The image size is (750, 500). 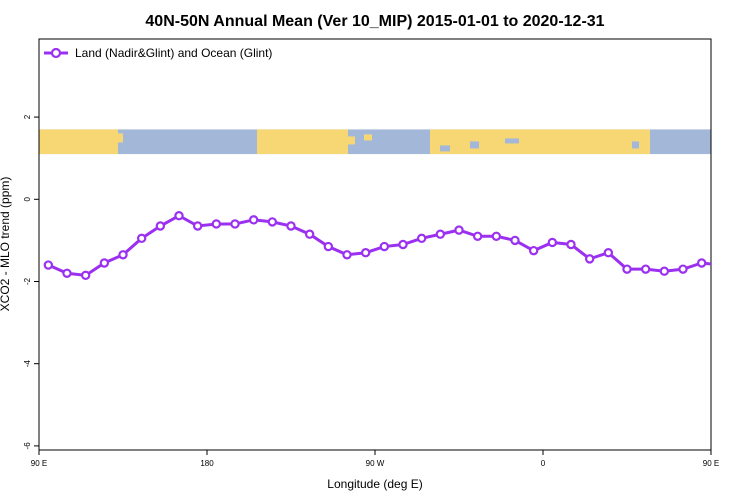 What do you see at coordinates (27, 446) in the screenshot?
I see `y-tick-label: -6` at bounding box center [27, 446].